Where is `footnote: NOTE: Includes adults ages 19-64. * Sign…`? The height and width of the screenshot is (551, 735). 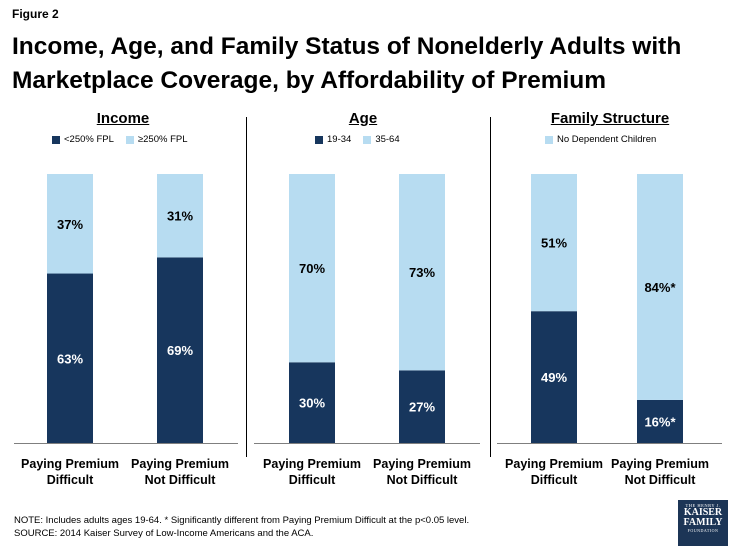 footnote: NOTE: Includes adults ages 19-64. * Sign… is located at coordinates (241, 527).